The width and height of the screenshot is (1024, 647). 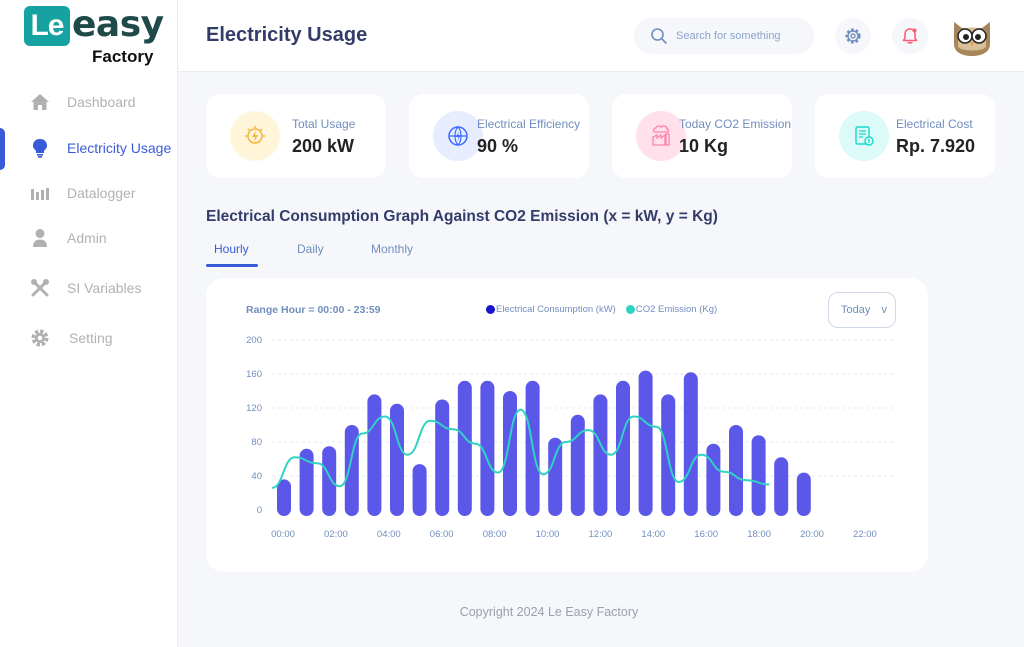 I want to click on logo: Le easy Factory, so click(x=94, y=36).